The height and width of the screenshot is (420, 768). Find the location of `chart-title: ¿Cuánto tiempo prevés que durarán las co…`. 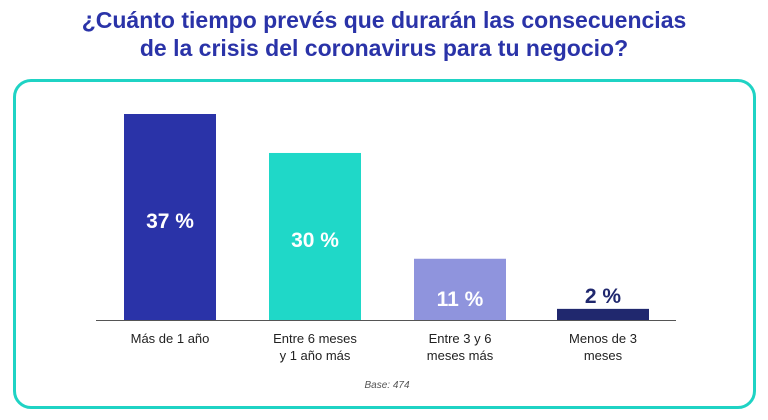

chart-title: ¿Cuánto tiempo prevés que durarán las co… is located at coordinates (384, 34).